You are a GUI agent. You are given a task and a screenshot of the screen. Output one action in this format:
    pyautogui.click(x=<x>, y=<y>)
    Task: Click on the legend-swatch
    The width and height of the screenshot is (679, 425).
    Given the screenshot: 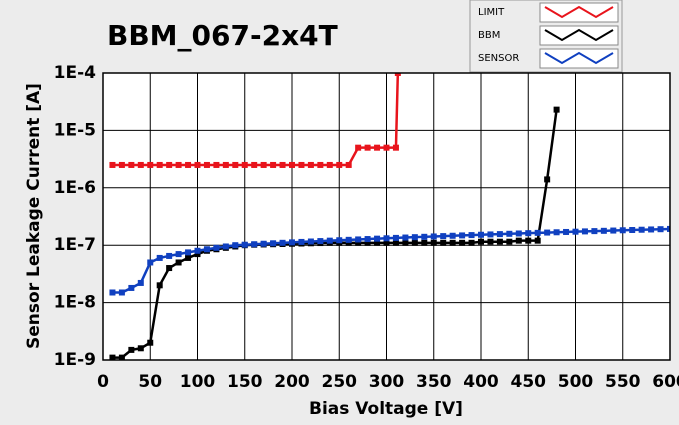 What is the action you would take?
    pyautogui.click(x=579, y=35)
    